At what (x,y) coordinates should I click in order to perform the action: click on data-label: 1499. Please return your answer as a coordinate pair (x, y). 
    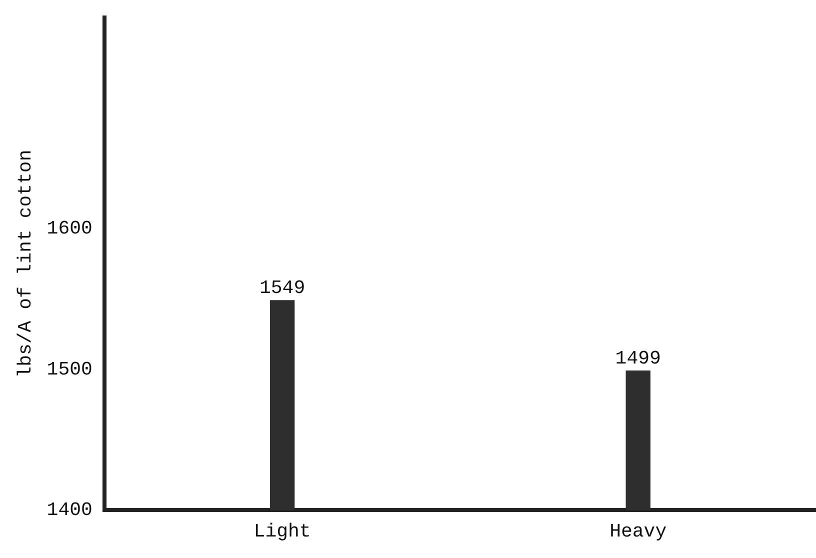
    Looking at the image, I should click on (638, 358).